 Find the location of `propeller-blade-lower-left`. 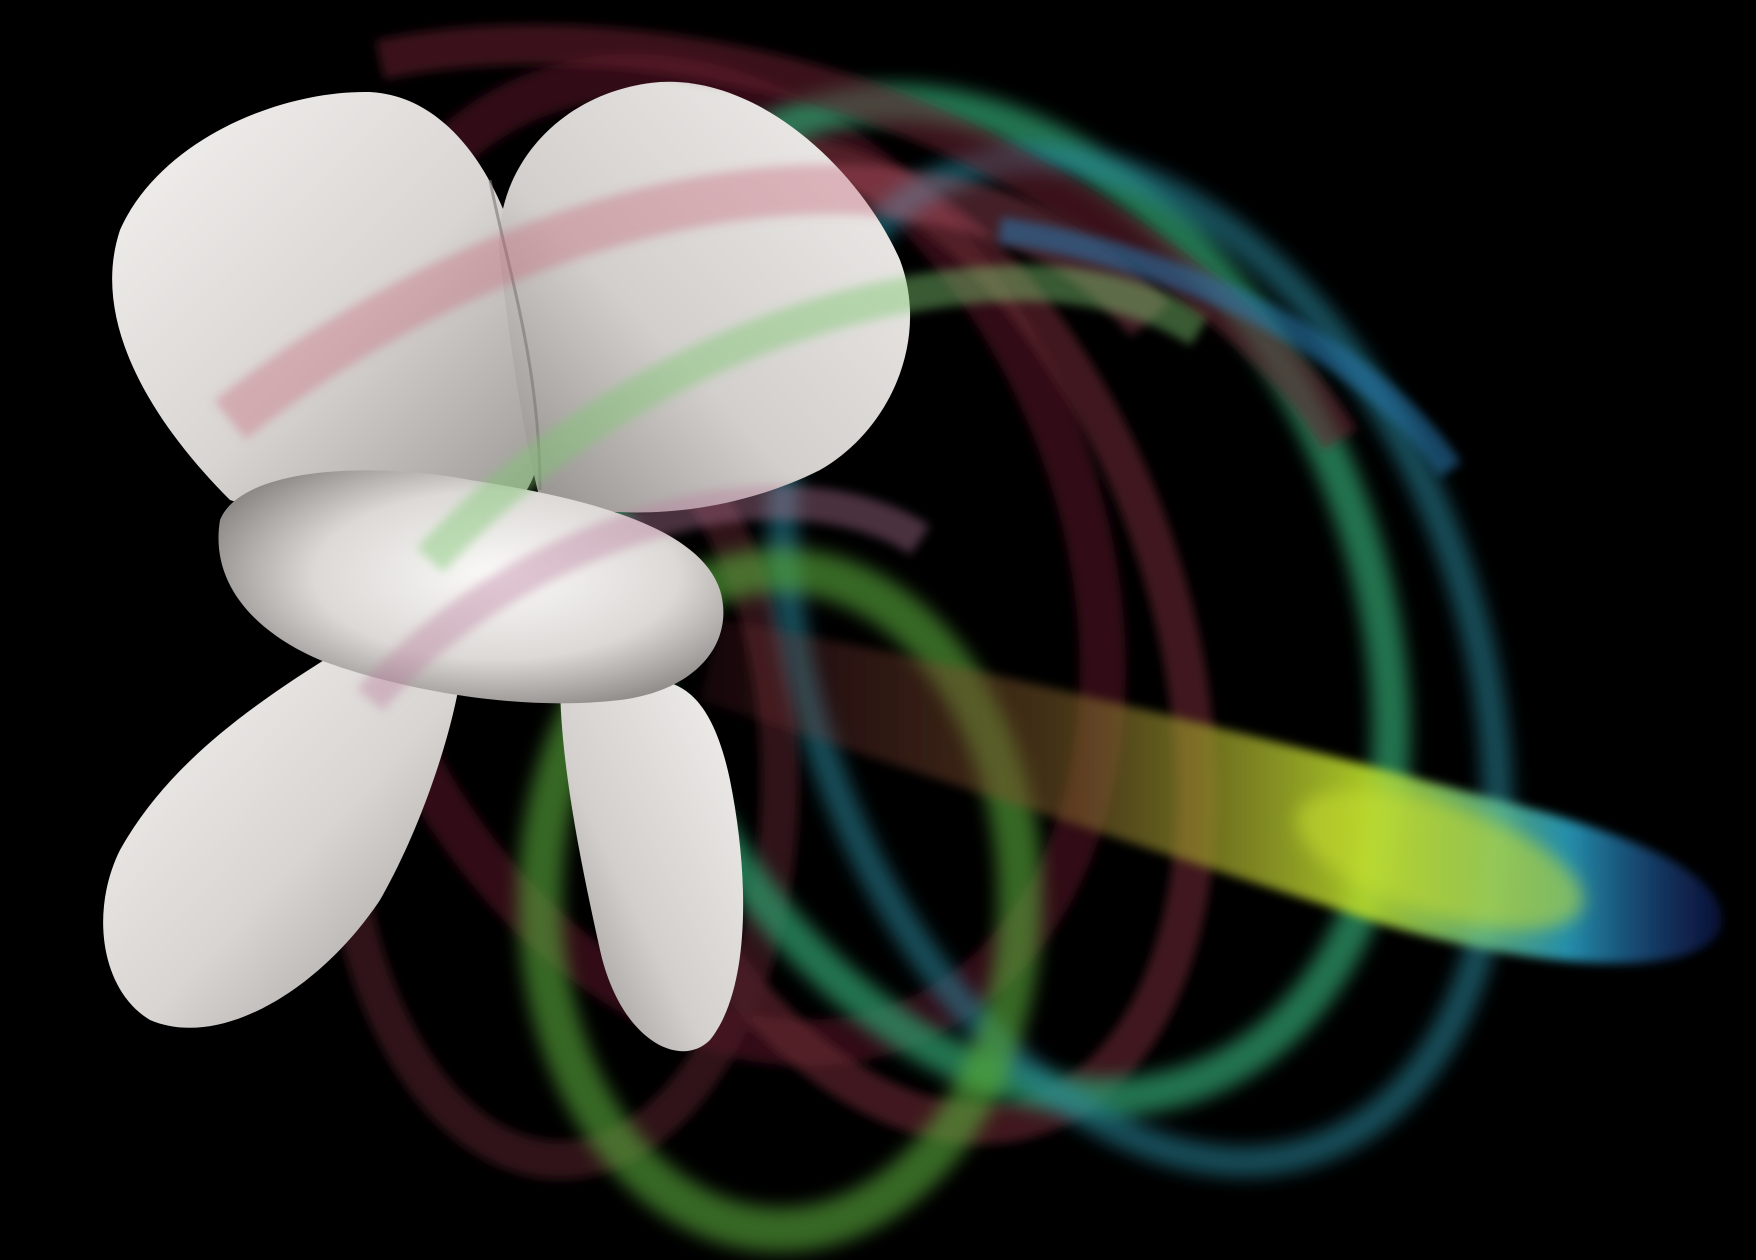

propeller-blade-lower-left is located at coordinates (281, 839).